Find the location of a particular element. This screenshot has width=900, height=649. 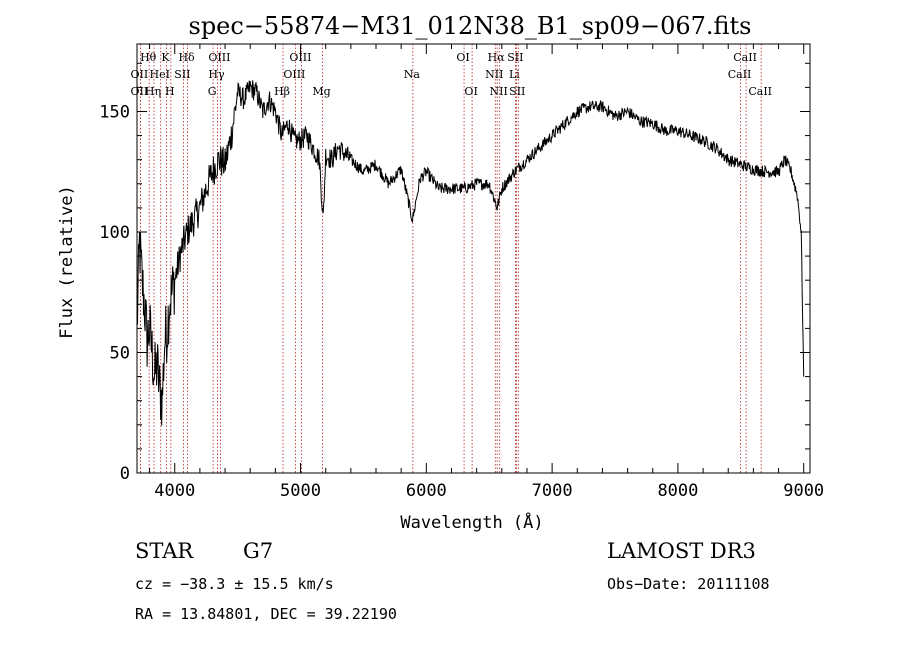

x-tick-label-2: 6000 is located at coordinates (426, 491).